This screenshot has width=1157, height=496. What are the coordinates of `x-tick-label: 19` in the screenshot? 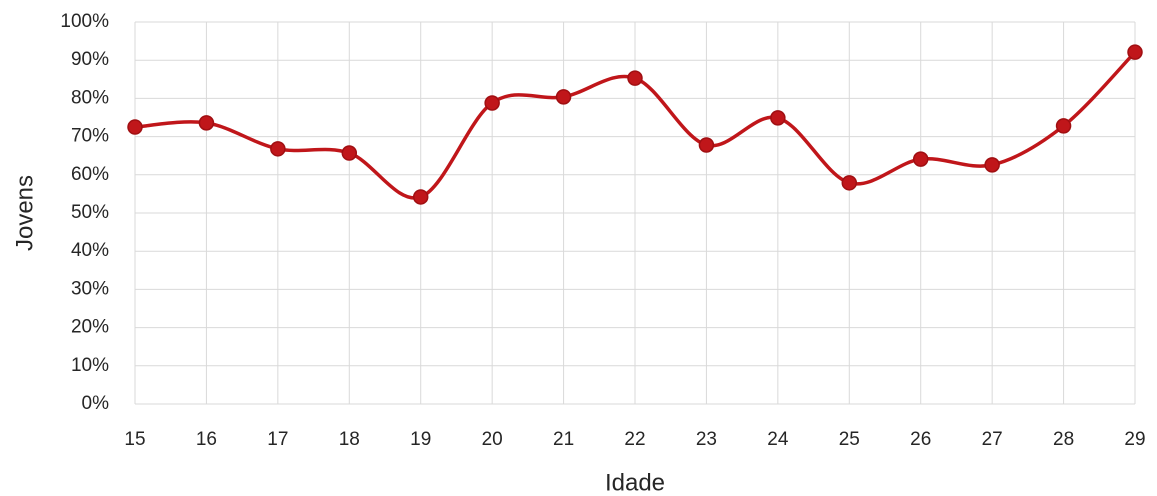 It's located at (420, 439).